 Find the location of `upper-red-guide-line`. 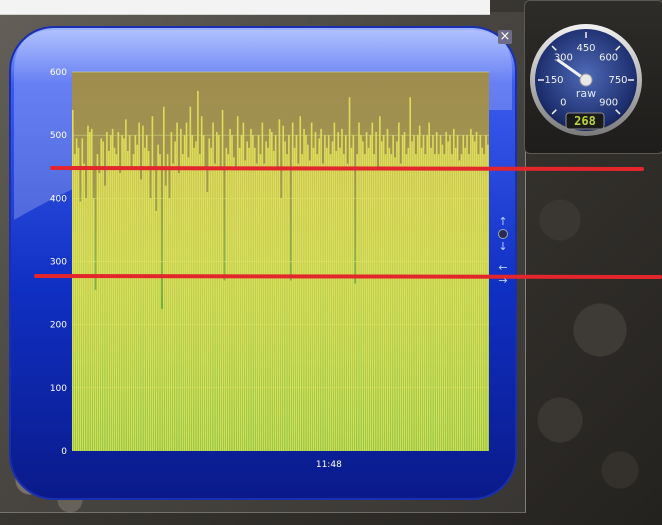

upper-red-guide-line is located at coordinates (347, 168).